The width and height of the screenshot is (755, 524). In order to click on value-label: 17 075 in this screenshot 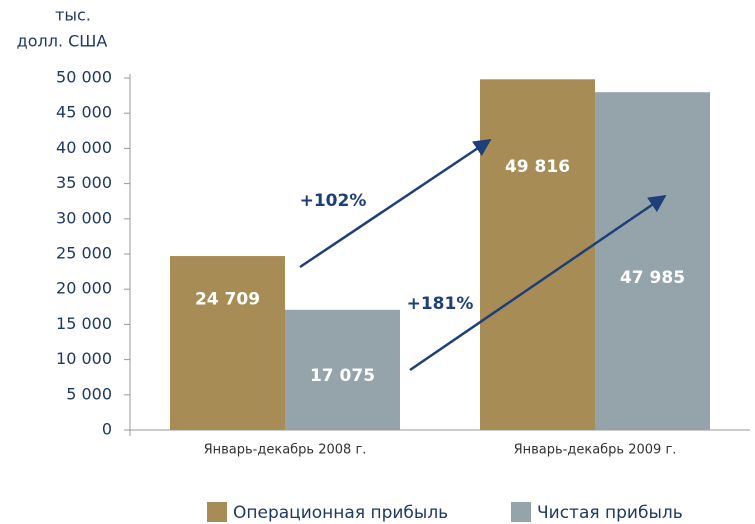, I will do `click(342, 376)`.